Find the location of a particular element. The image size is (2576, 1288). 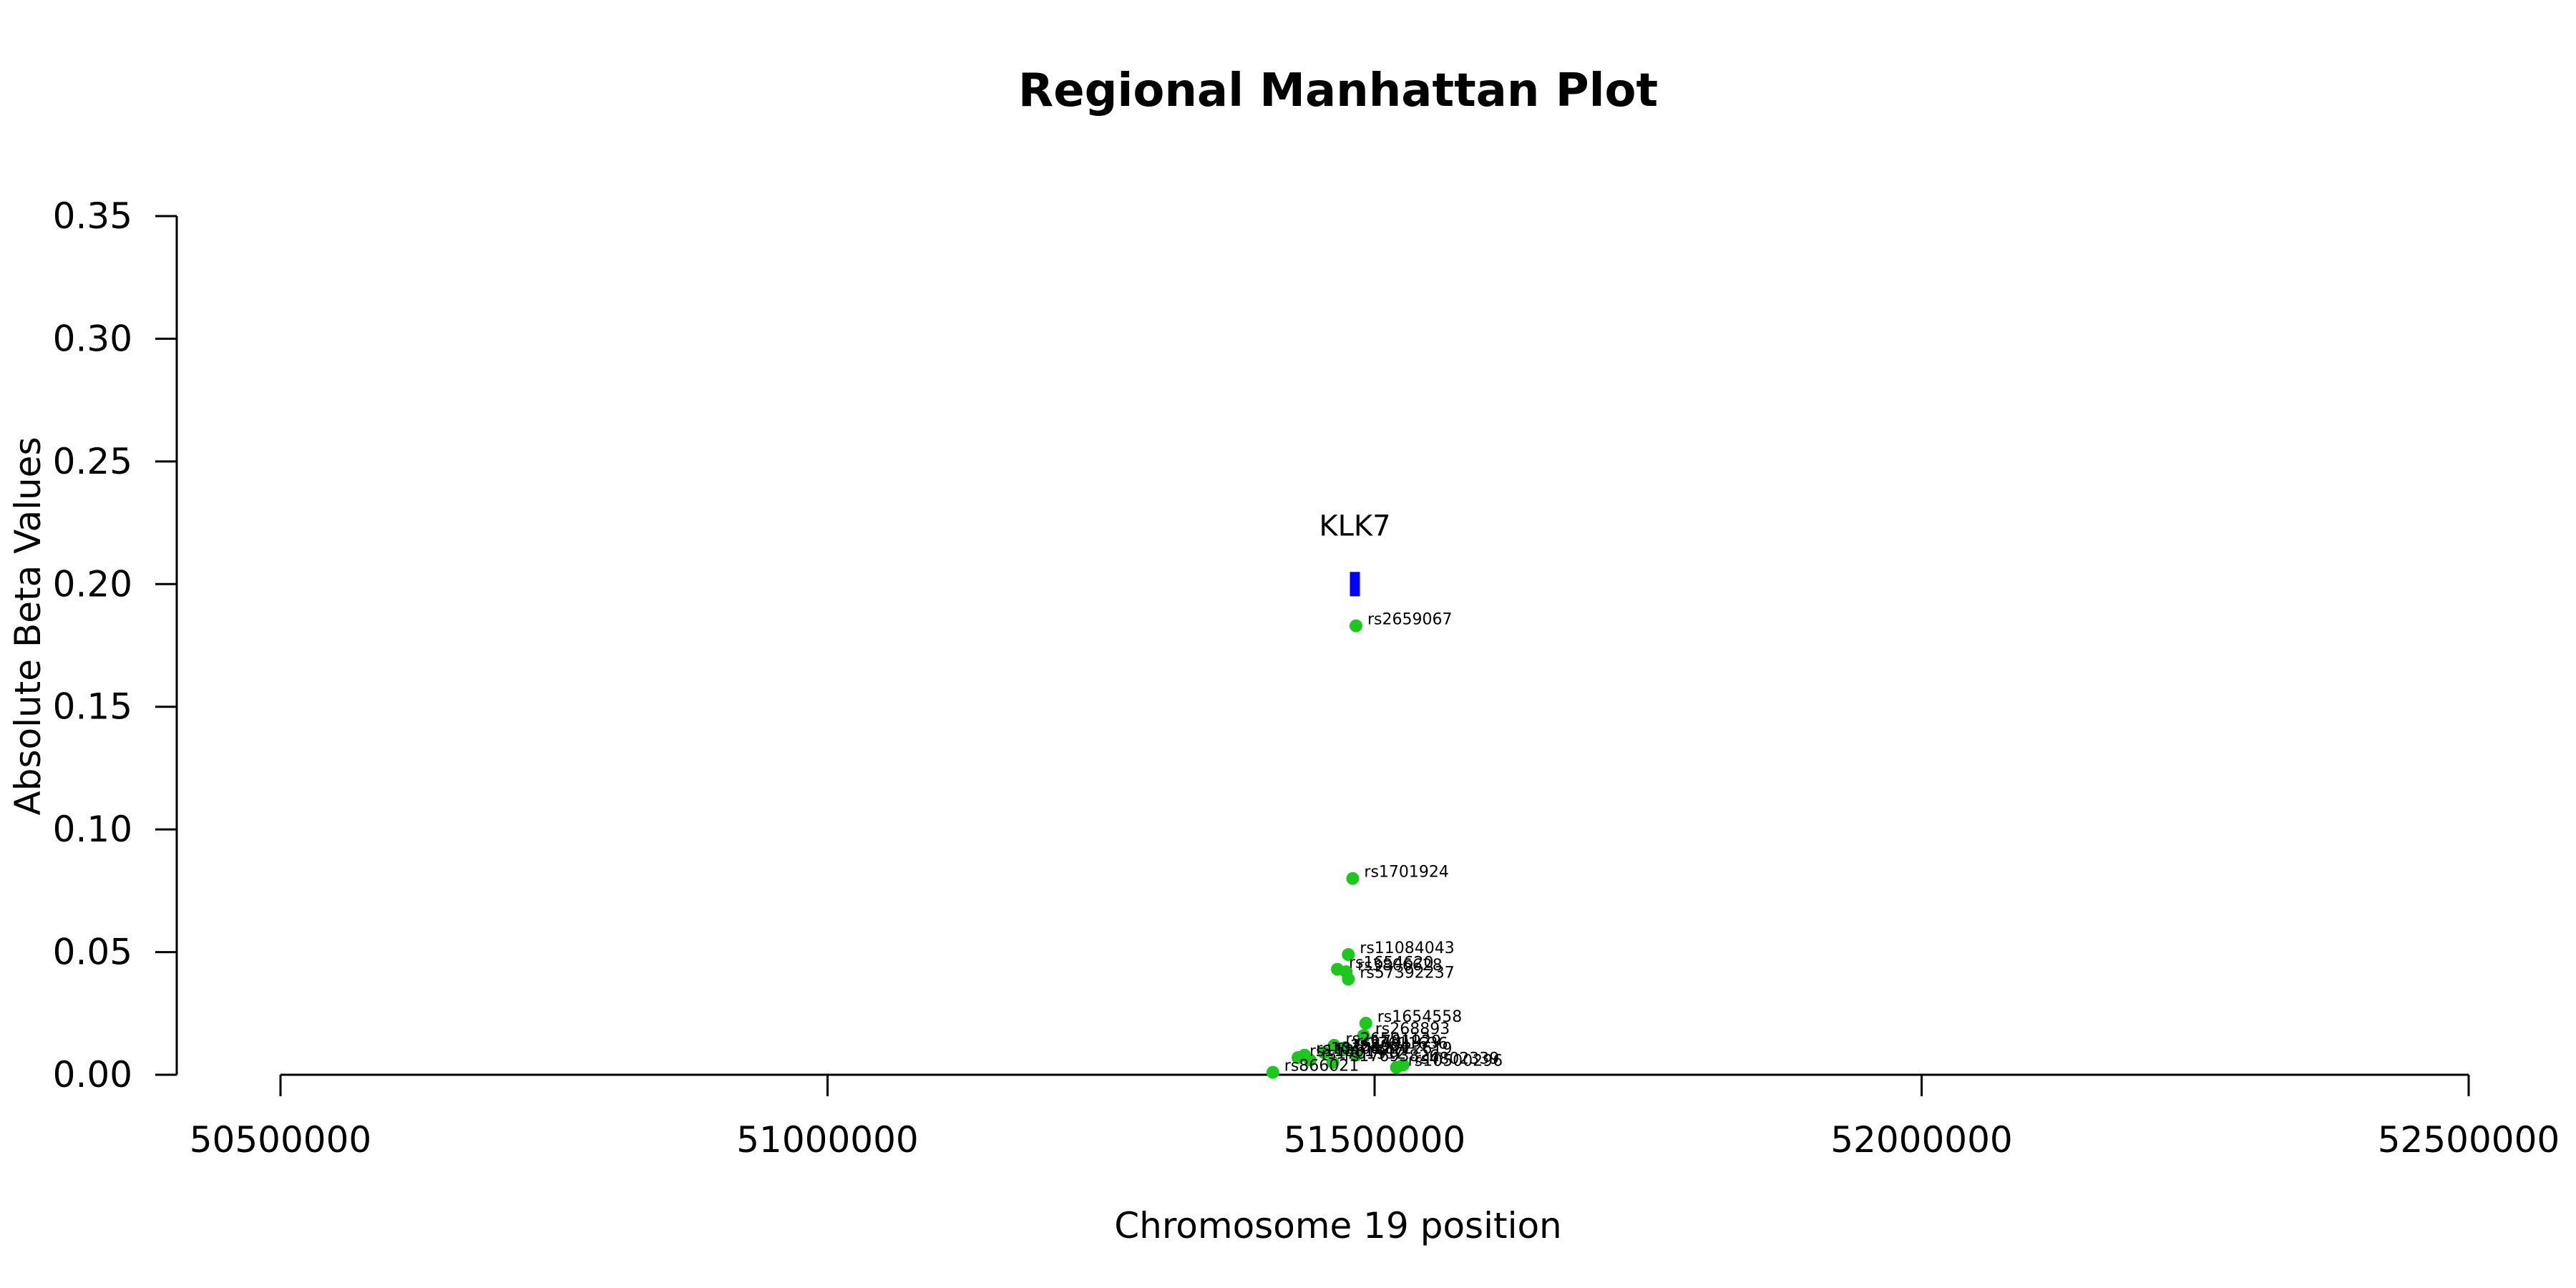

snp-label: rs17611636 is located at coordinates (1400, 1044).